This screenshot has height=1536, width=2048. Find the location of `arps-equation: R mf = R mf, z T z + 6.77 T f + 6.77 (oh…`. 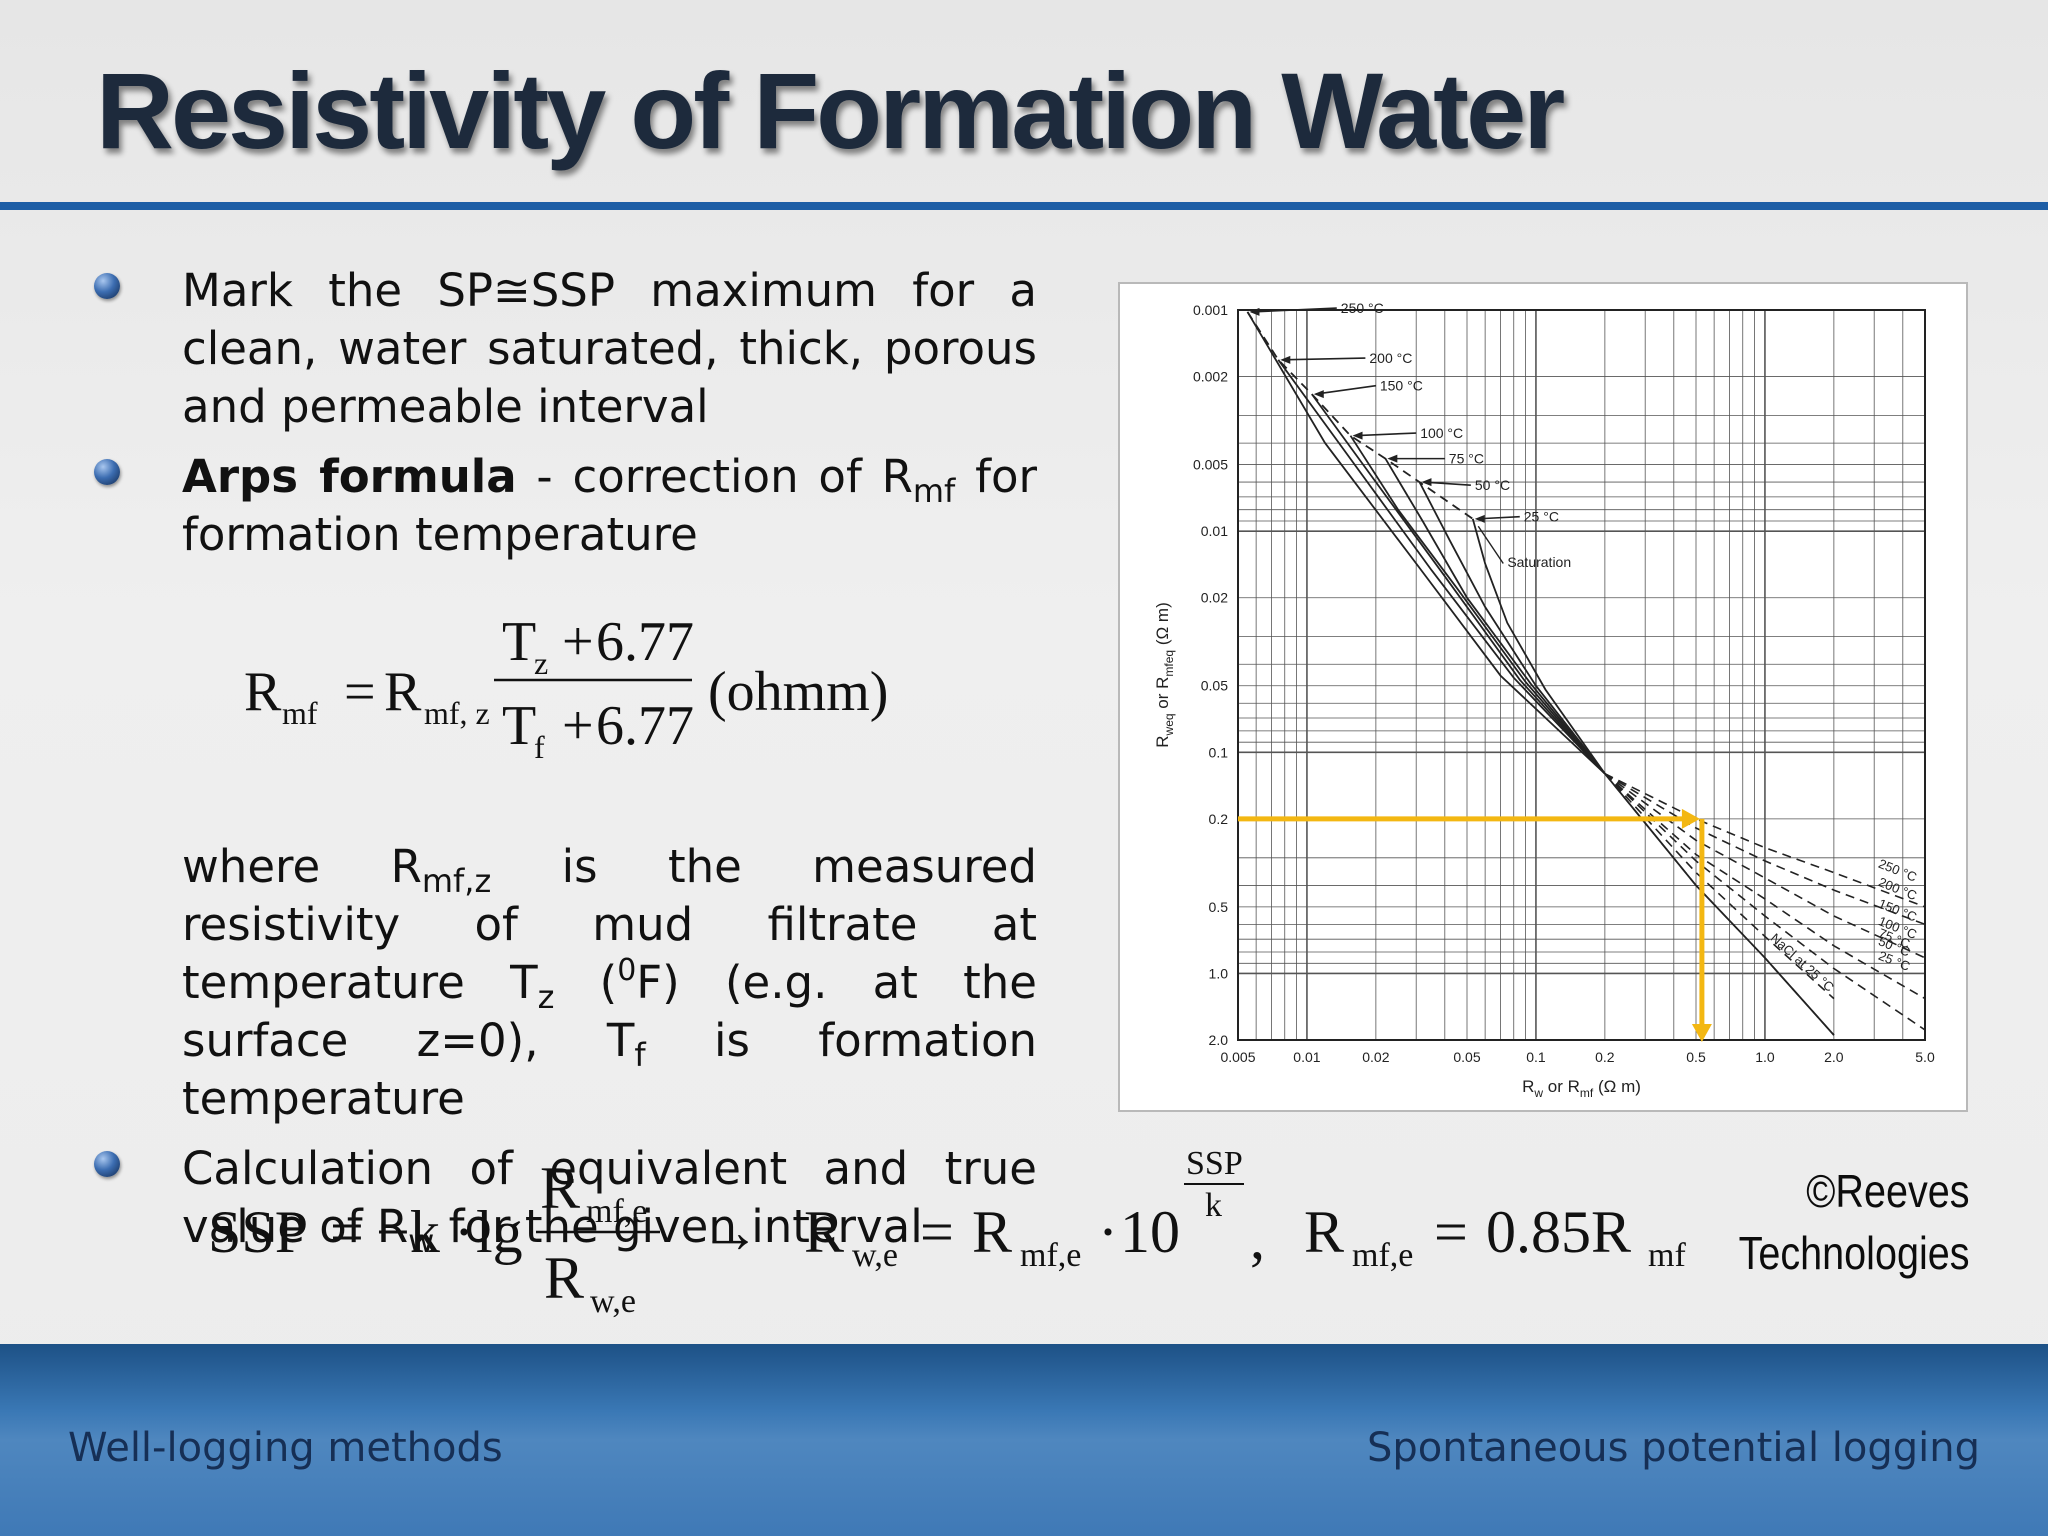

arps-equation: R mf = R mf, z T z + 6.77 T f + 6.77 (oh… is located at coordinates (566, 687).